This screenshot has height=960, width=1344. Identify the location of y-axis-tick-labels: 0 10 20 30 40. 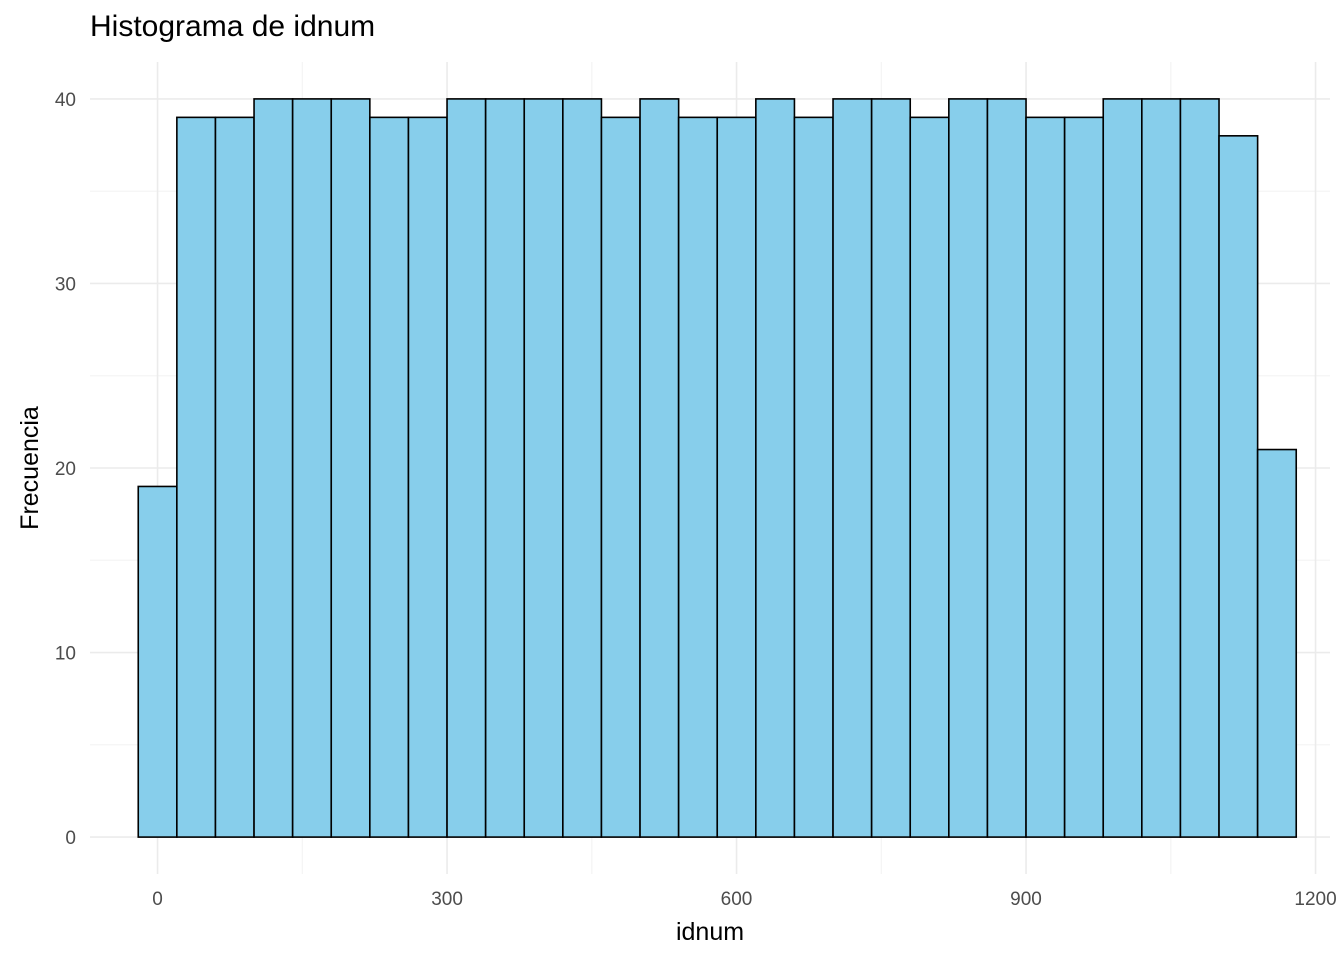
(65, 469).